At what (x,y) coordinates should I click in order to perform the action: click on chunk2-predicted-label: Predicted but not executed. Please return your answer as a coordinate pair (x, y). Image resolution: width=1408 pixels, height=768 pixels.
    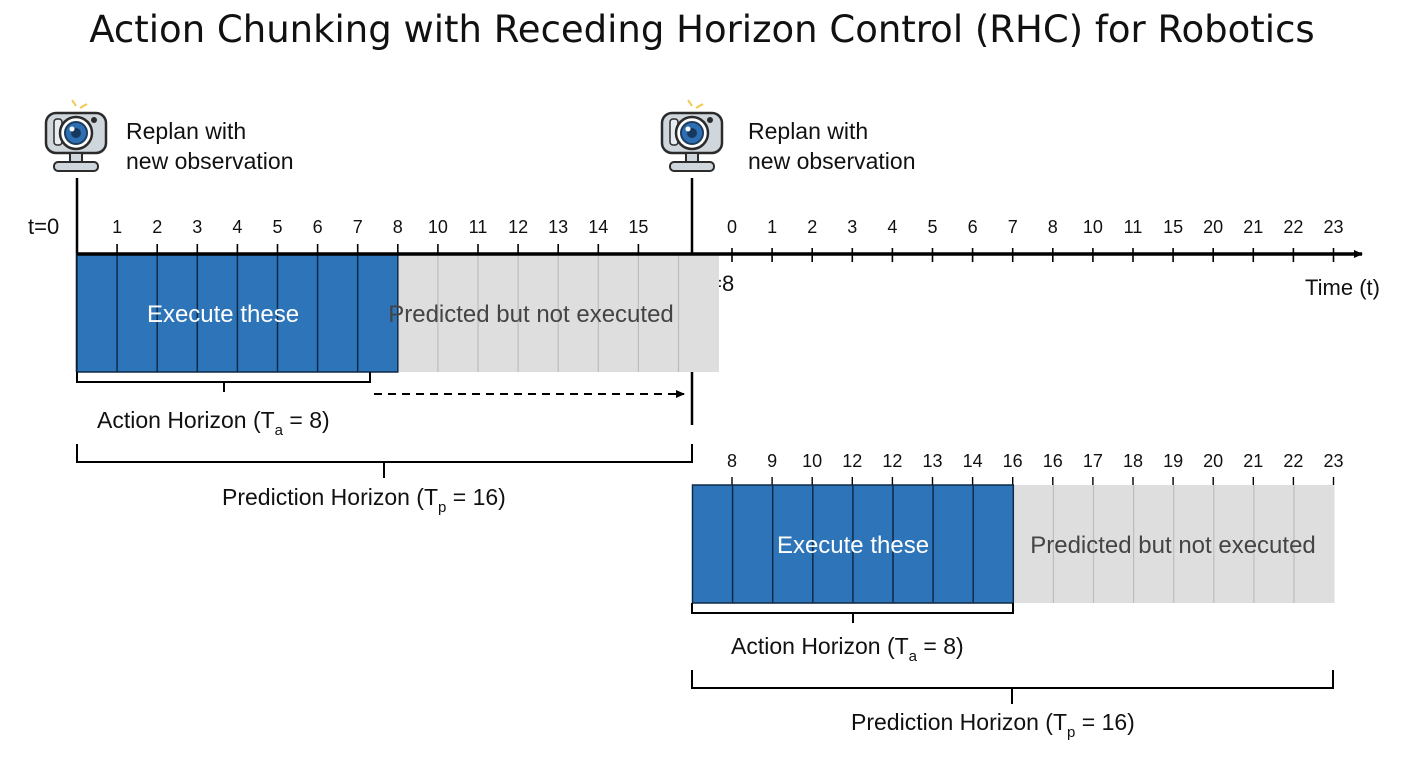
    Looking at the image, I should click on (1173, 545).